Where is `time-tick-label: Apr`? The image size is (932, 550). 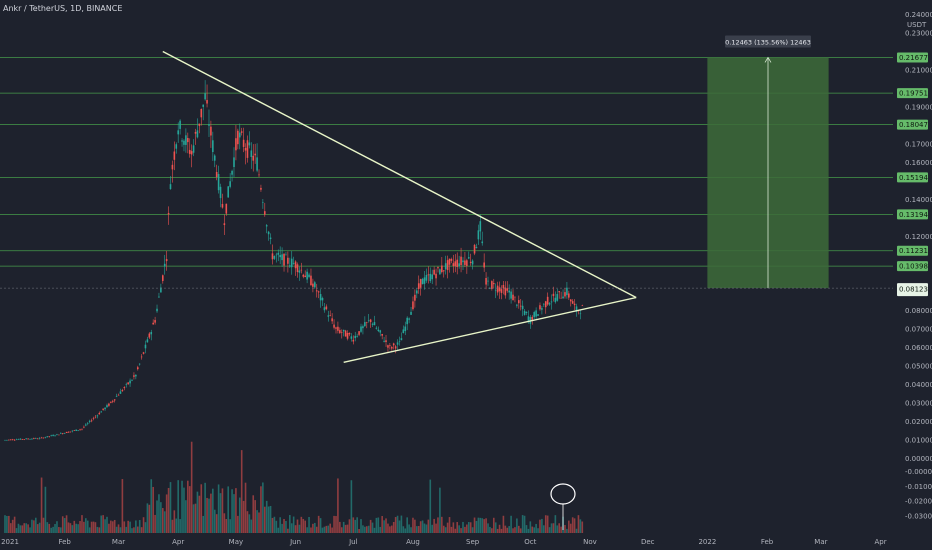
time-tick-label: Apr is located at coordinates (178, 542).